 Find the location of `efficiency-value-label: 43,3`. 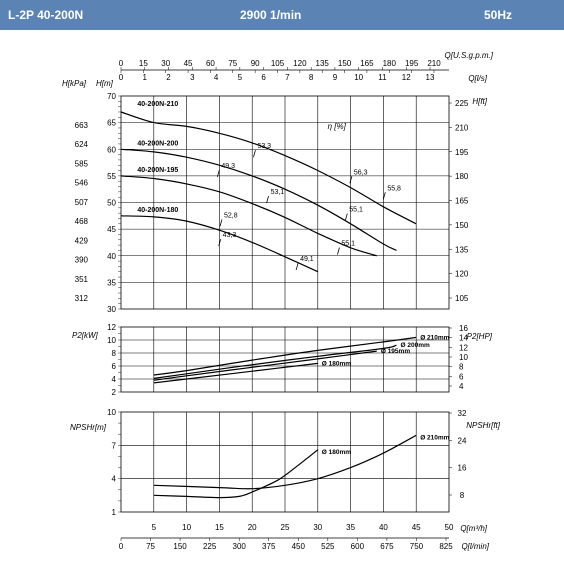

efficiency-value-label: 43,3 is located at coordinates (230, 235).